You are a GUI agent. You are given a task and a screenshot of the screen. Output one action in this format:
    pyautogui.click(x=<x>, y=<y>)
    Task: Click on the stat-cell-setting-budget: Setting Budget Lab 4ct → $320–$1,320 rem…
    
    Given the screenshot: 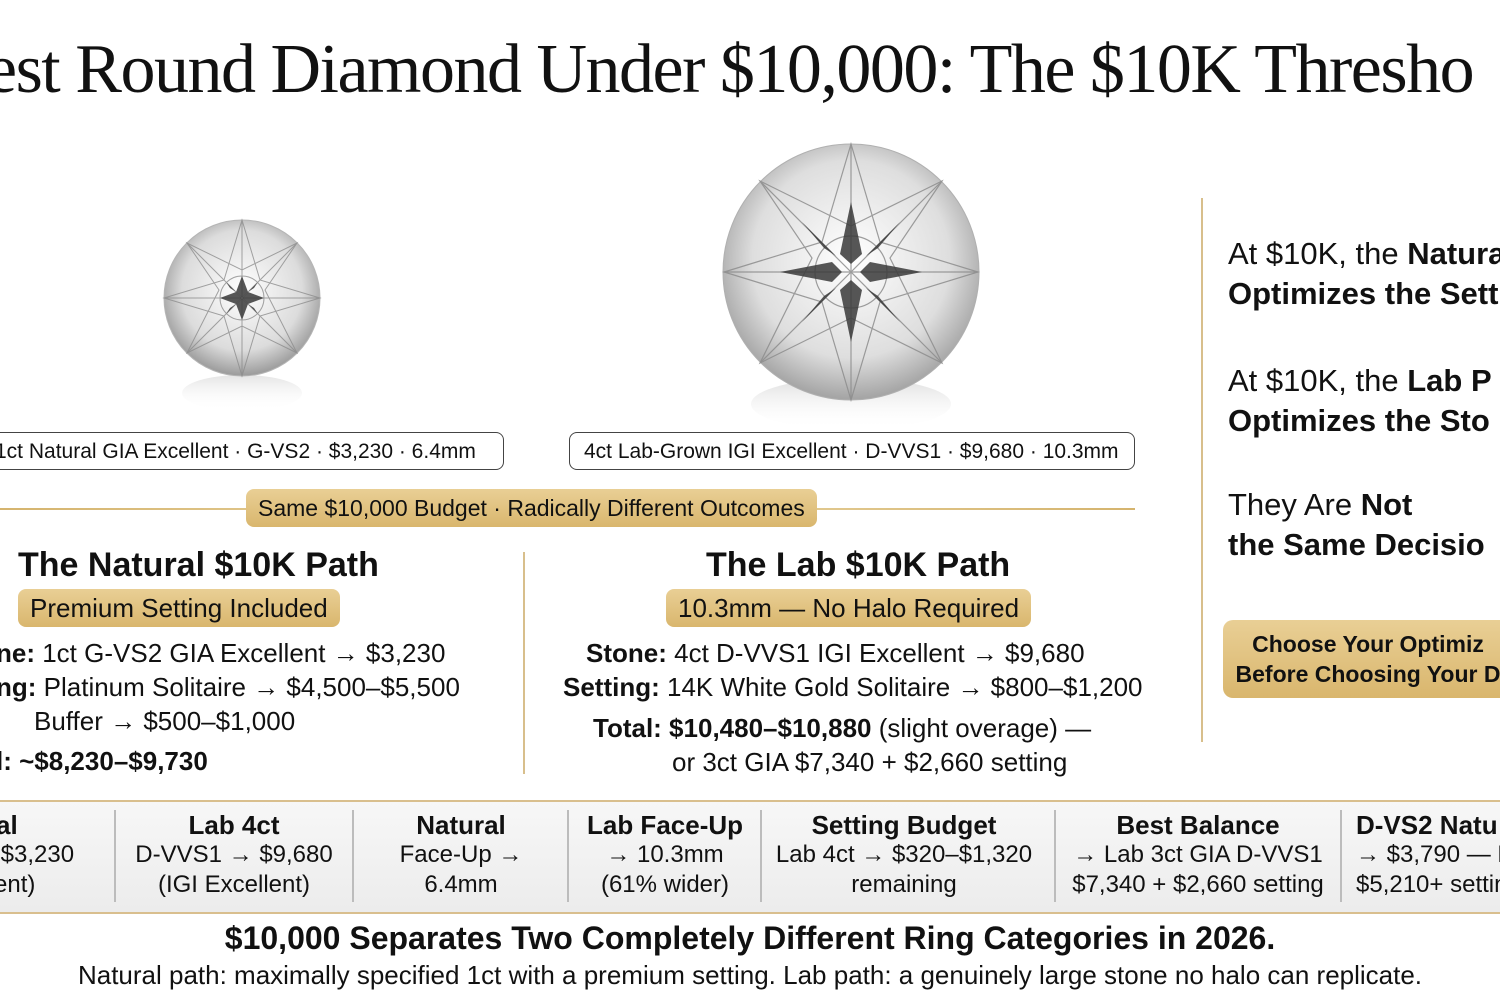 What is the action you would take?
    pyautogui.click(x=904, y=855)
    